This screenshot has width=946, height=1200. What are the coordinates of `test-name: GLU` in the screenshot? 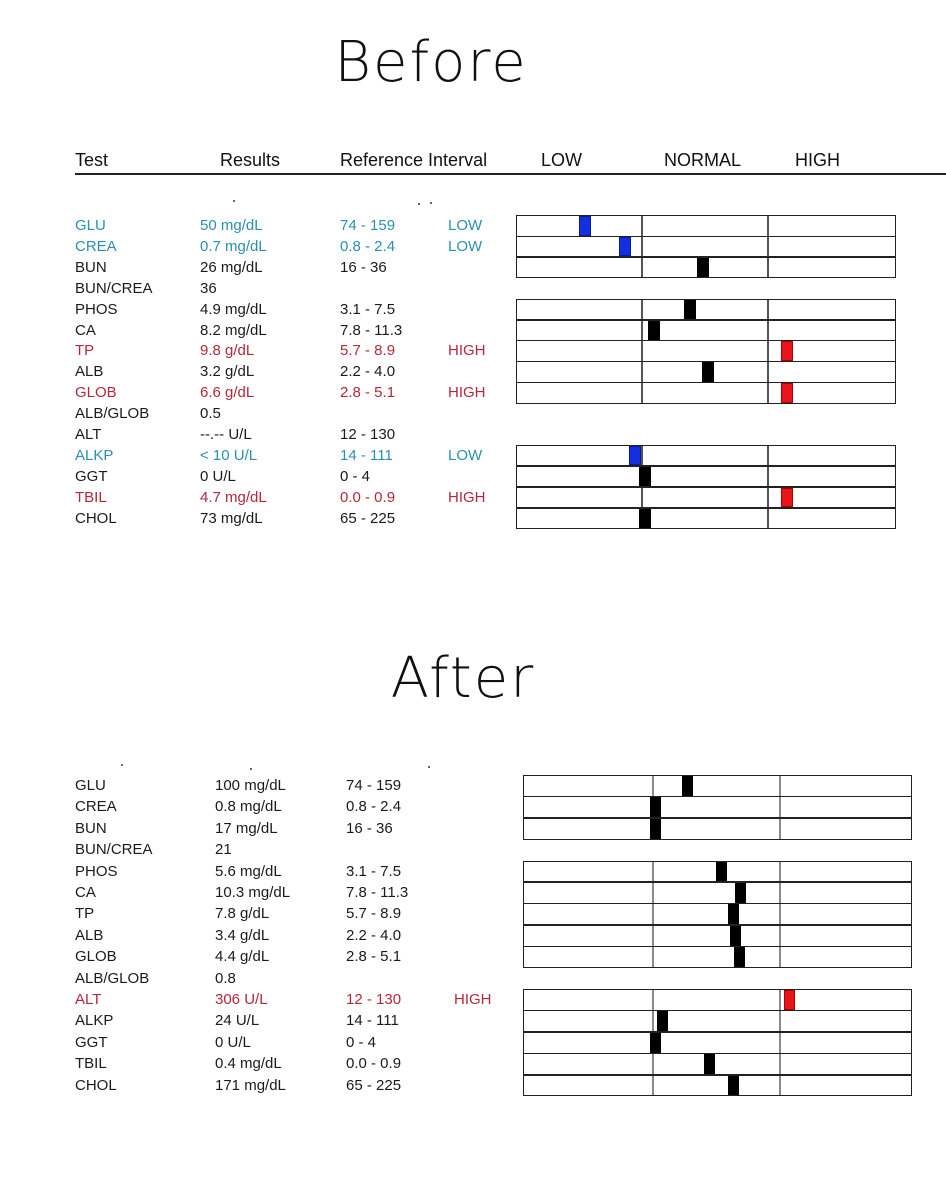 It's located at (90, 225).